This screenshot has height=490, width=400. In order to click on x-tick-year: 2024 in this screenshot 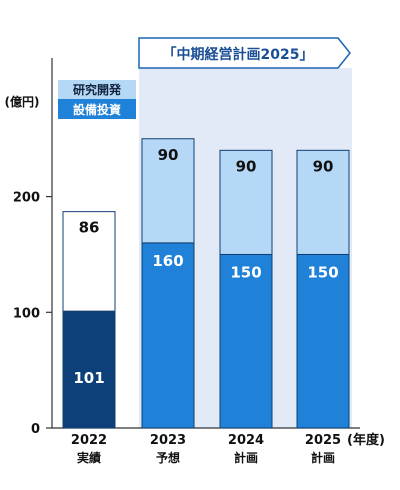, I will do `click(246, 440)`.